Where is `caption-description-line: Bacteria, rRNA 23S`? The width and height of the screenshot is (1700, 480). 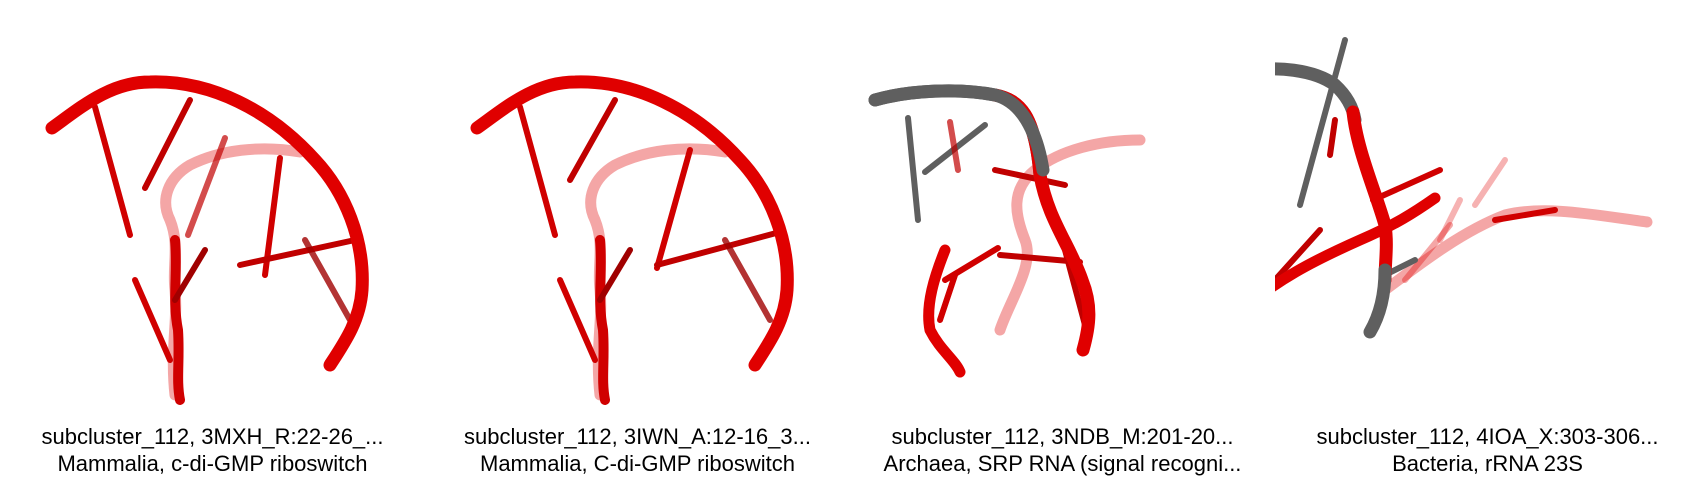 caption-description-line: Bacteria, rRNA 23S is located at coordinates (1487, 463).